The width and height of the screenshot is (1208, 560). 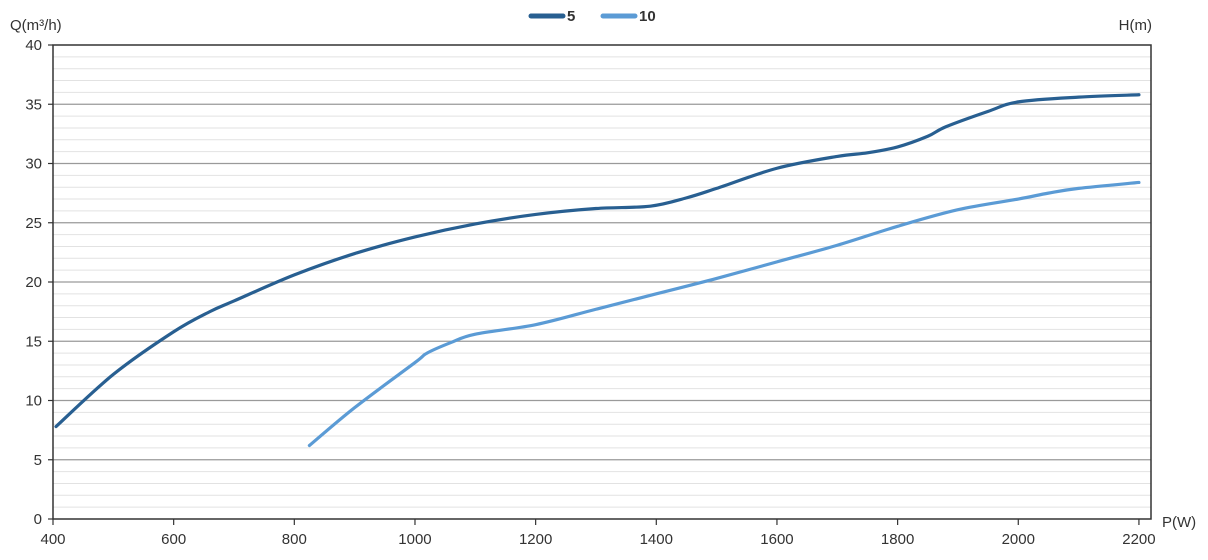 I want to click on legend-label-10: 10, so click(x=647, y=16).